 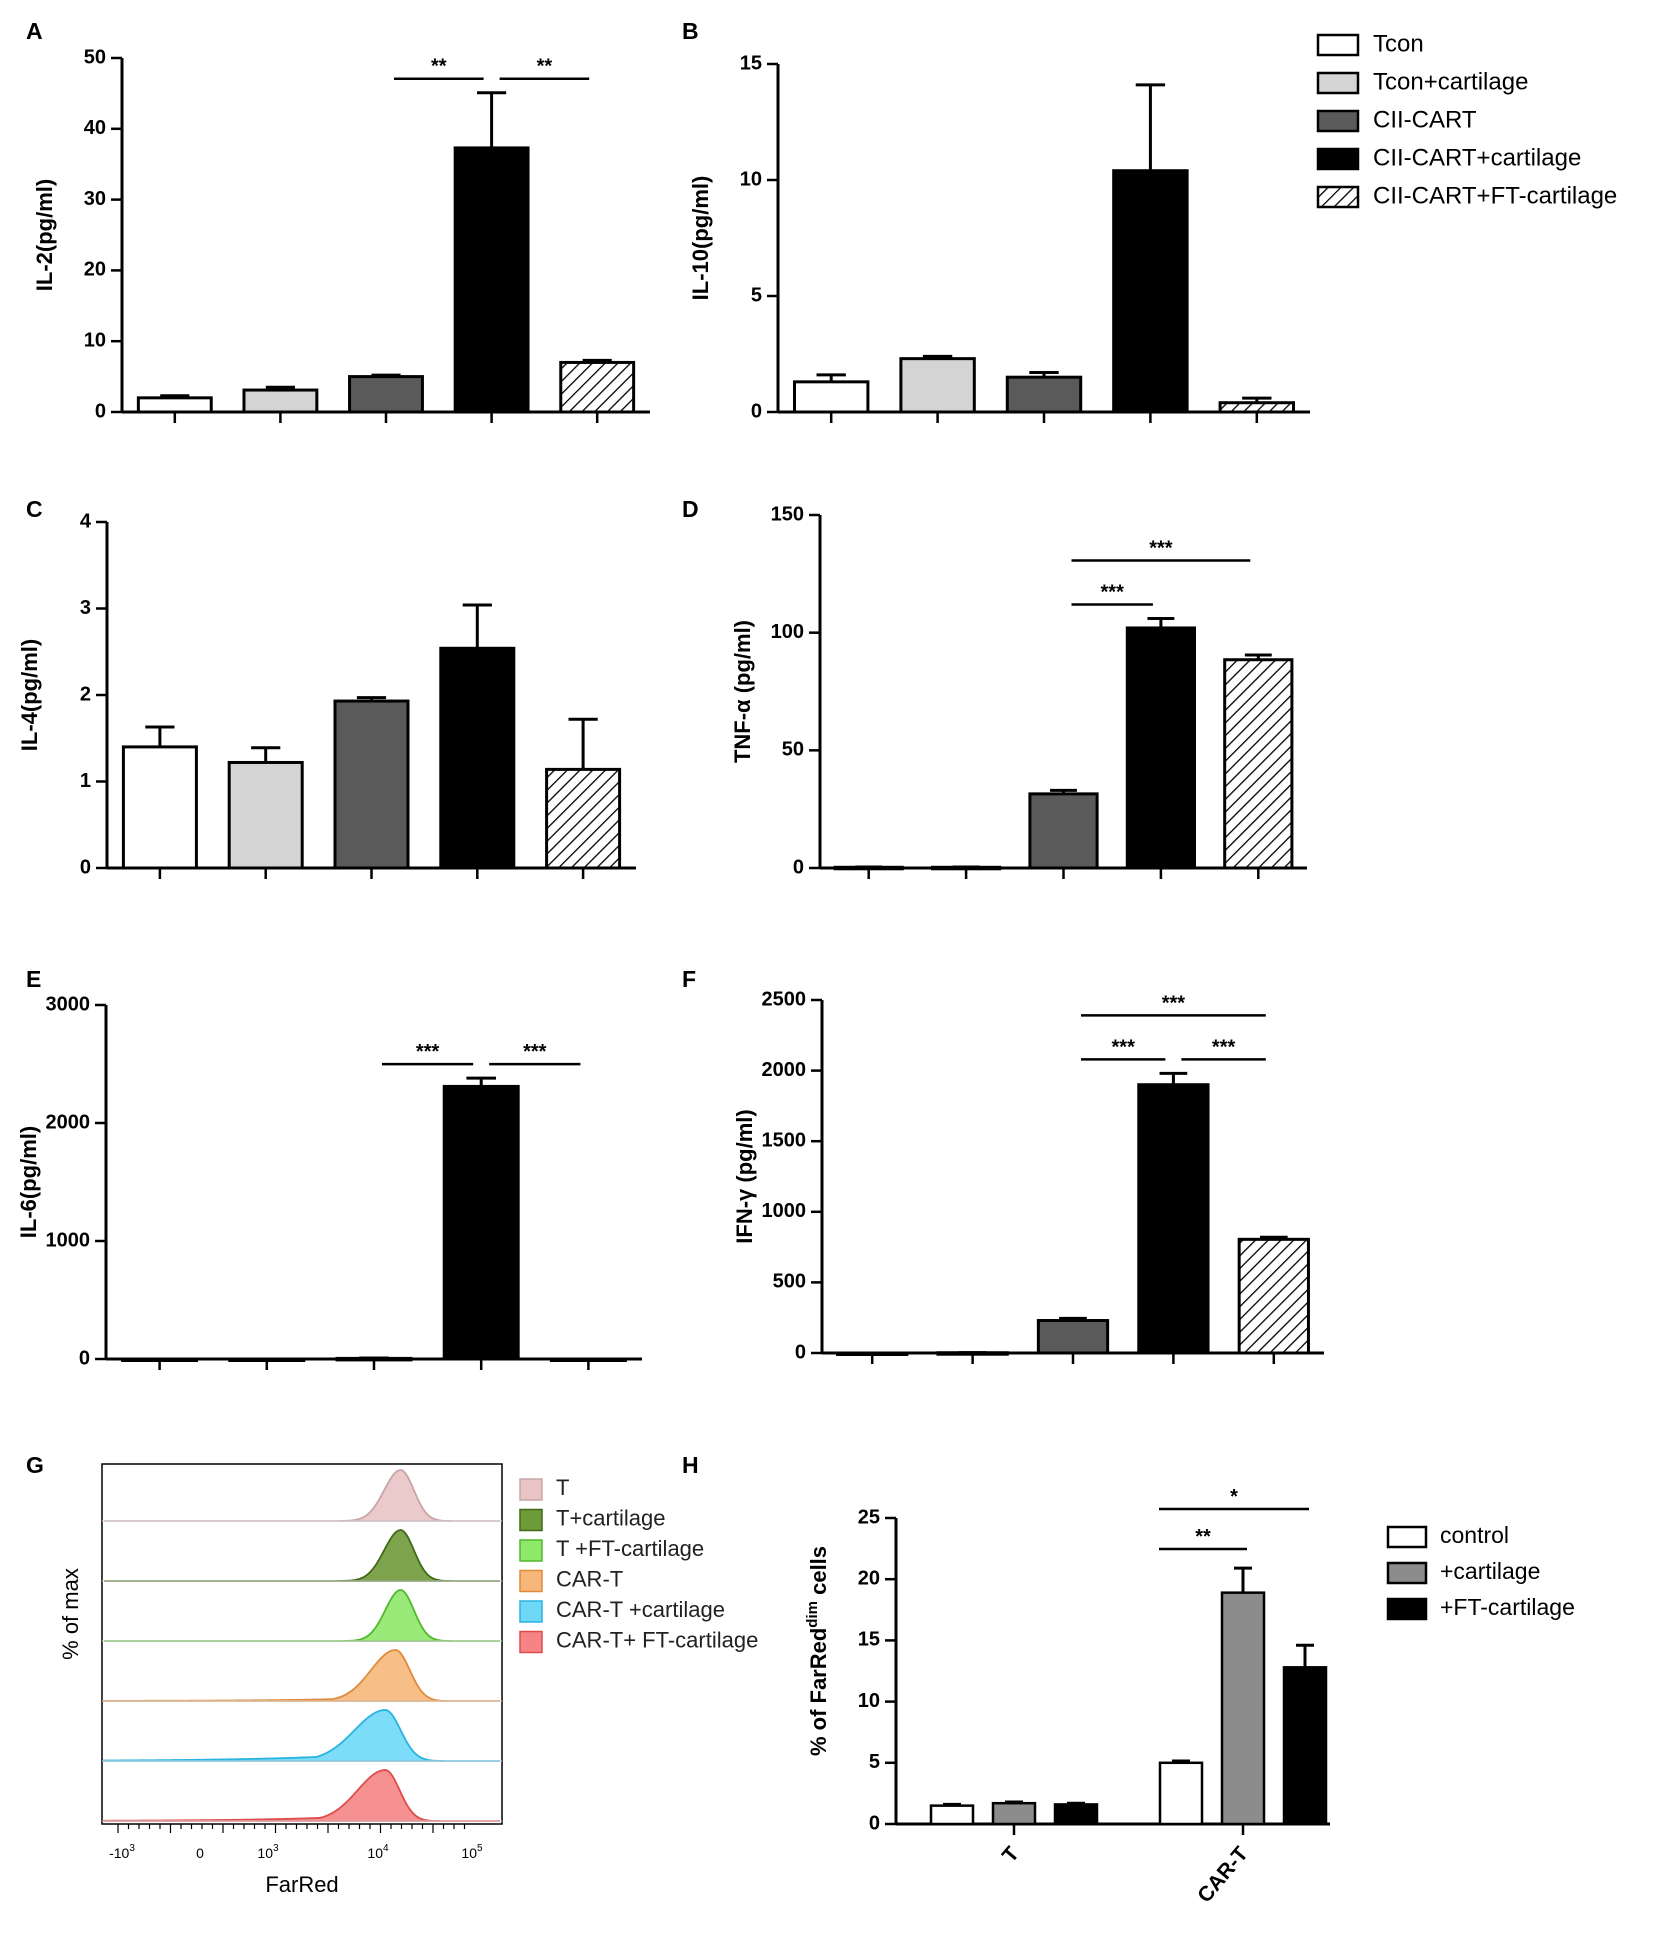 What do you see at coordinates (1474, 1535) in the screenshot?
I see `legend-label-h: control` at bounding box center [1474, 1535].